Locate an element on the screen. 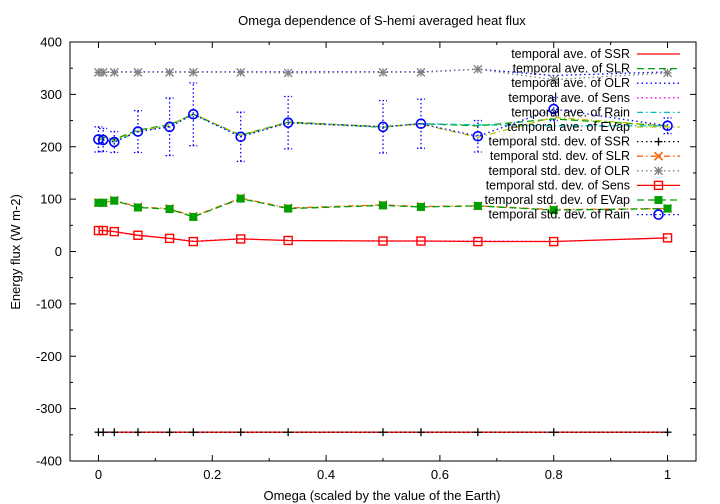 This screenshot has width=720, height=504. legend-entry: temporal ave. of EVap is located at coordinates (593, 127).